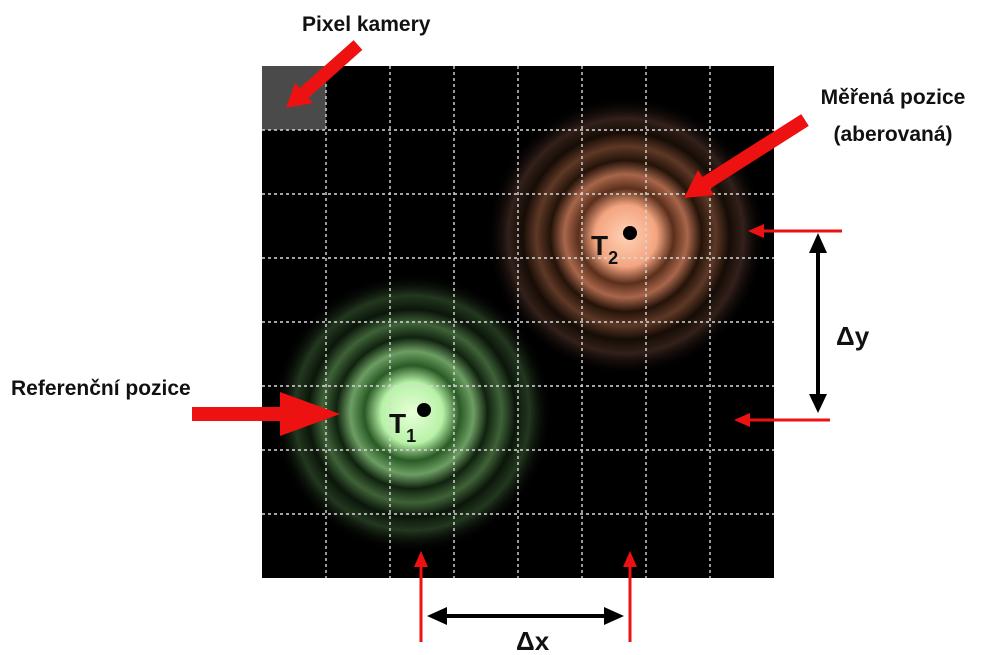 The width and height of the screenshot is (992, 655). I want to click on reference-position-label: Referenční pozice, so click(101, 388).